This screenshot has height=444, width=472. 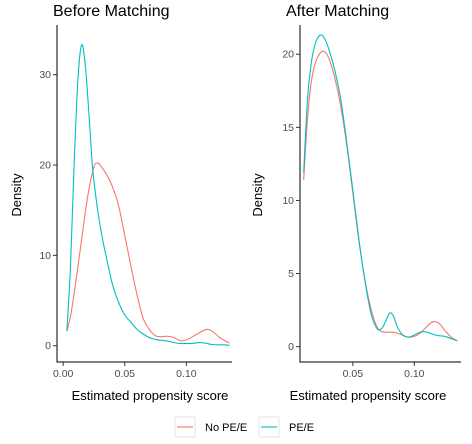 I want to click on legend: No PE/E PE/E, so click(x=244, y=427).